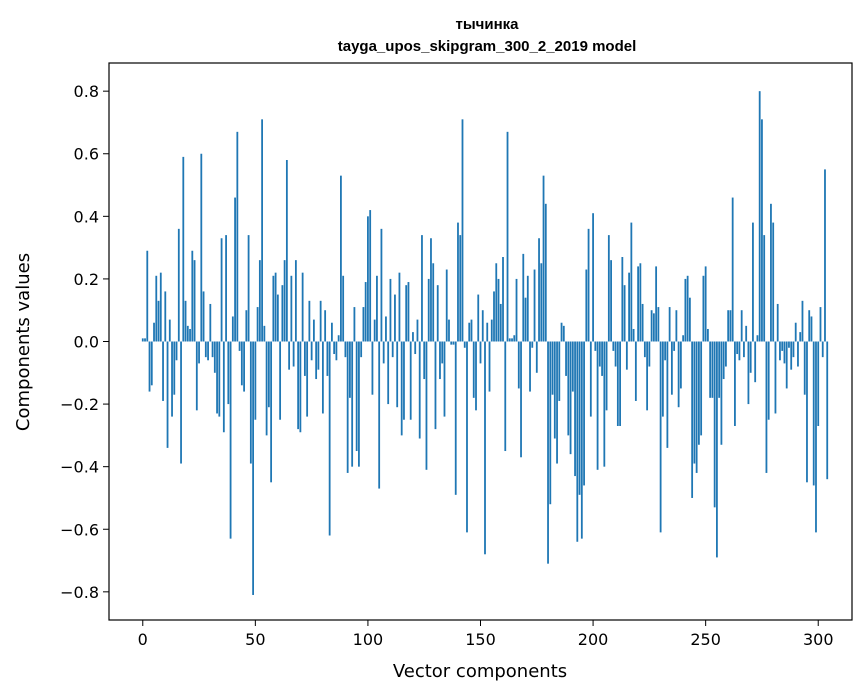 This screenshot has width=867, height=696. What do you see at coordinates (86, 216) in the screenshot?
I see `y-tick-label: 0.4` at bounding box center [86, 216].